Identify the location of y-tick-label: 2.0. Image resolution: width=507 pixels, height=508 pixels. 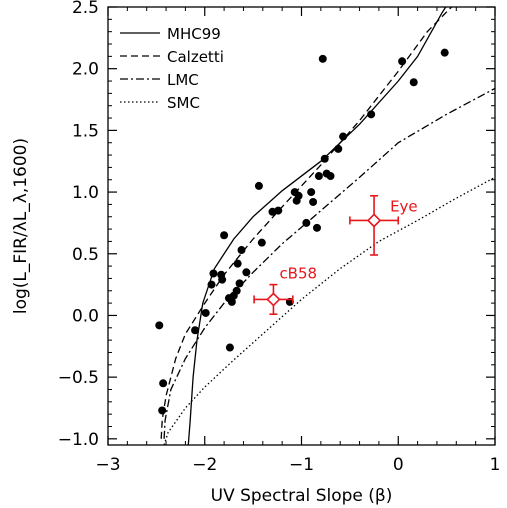
(85, 70).